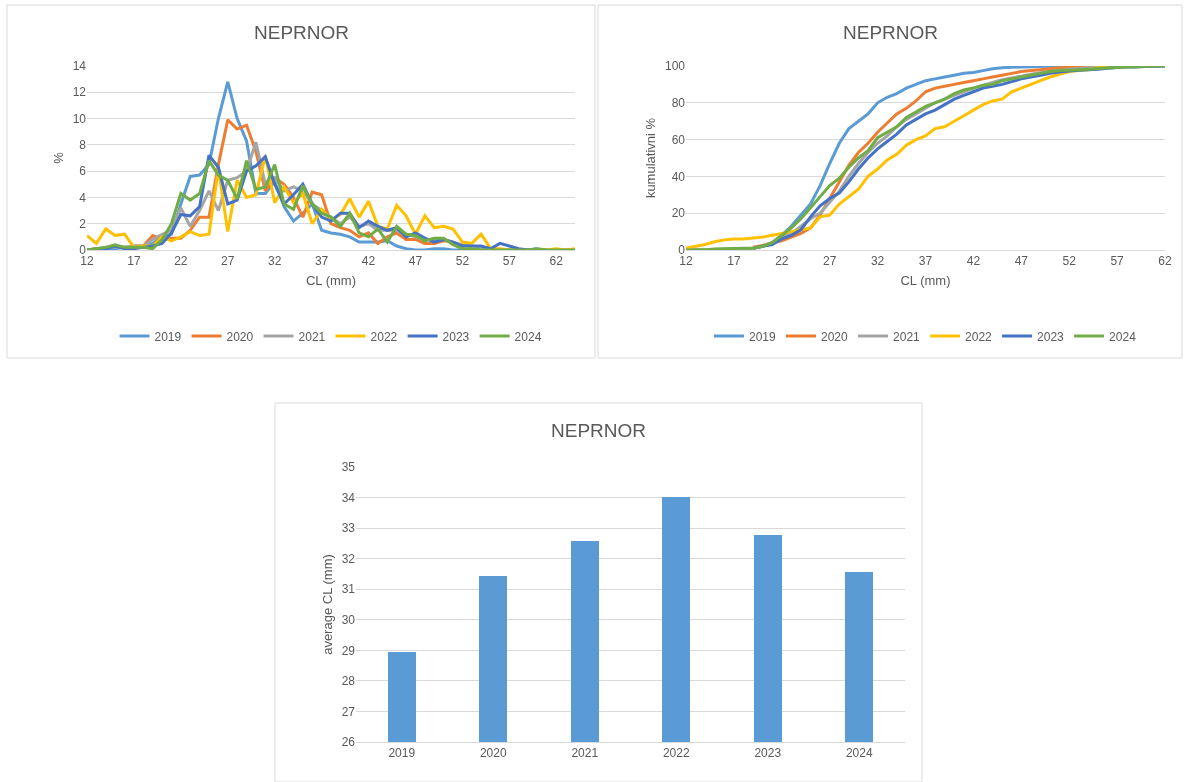  What do you see at coordinates (348, 681) in the screenshot?
I see `y-tick-label: 28` at bounding box center [348, 681].